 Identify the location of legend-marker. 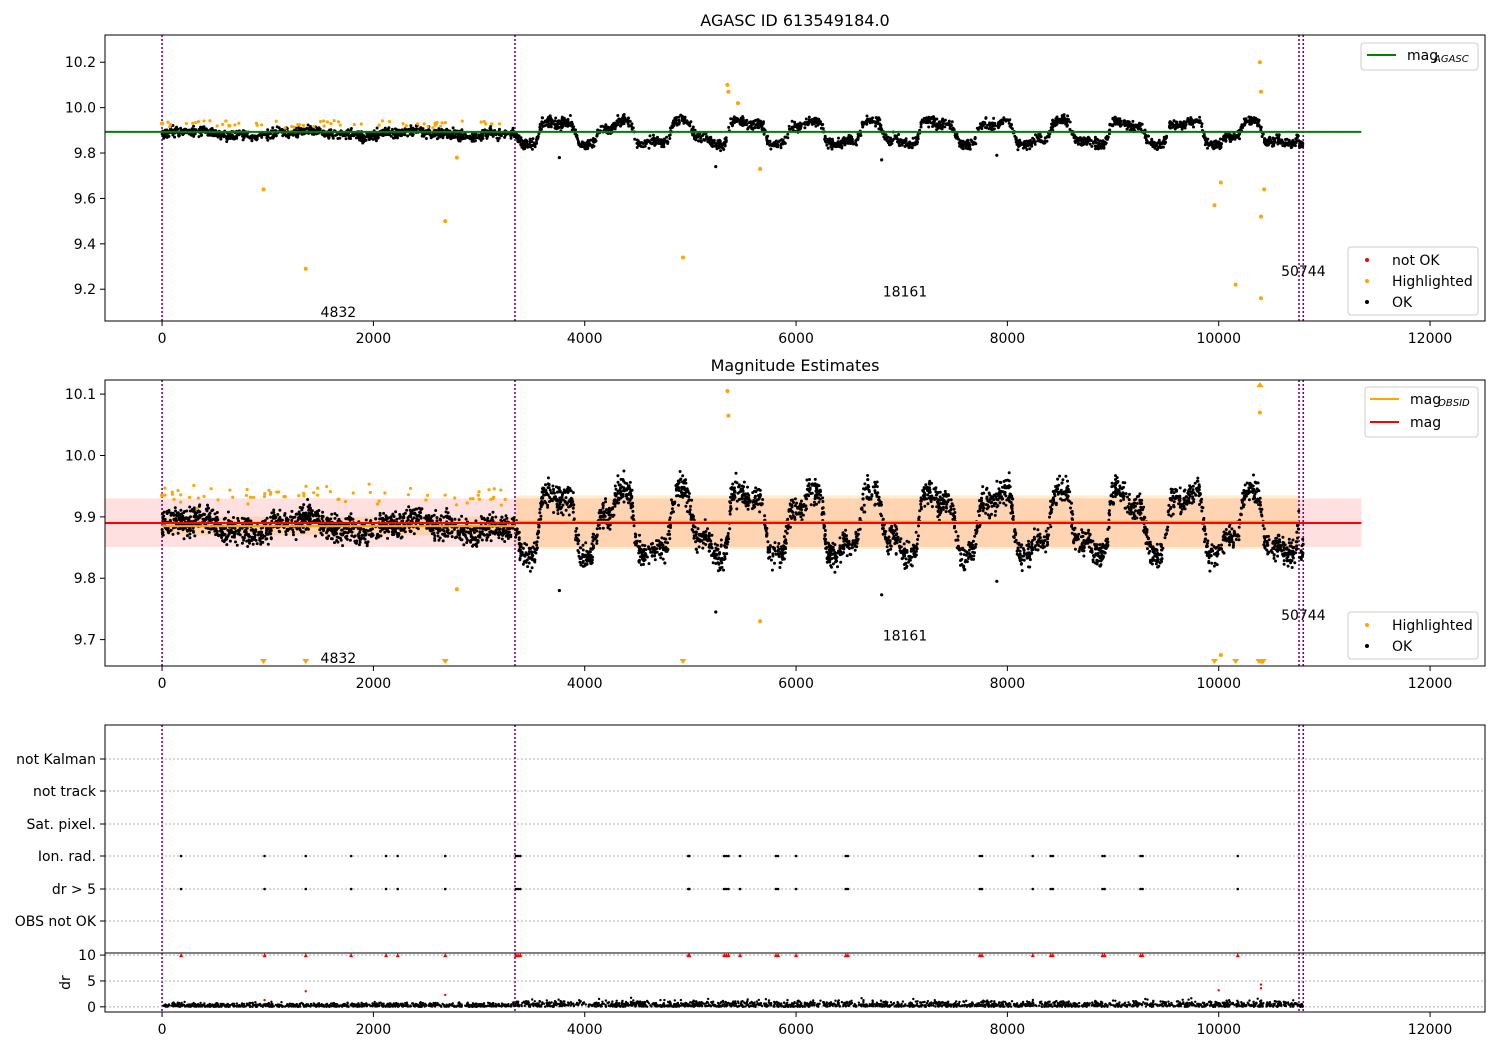
(1367, 260).